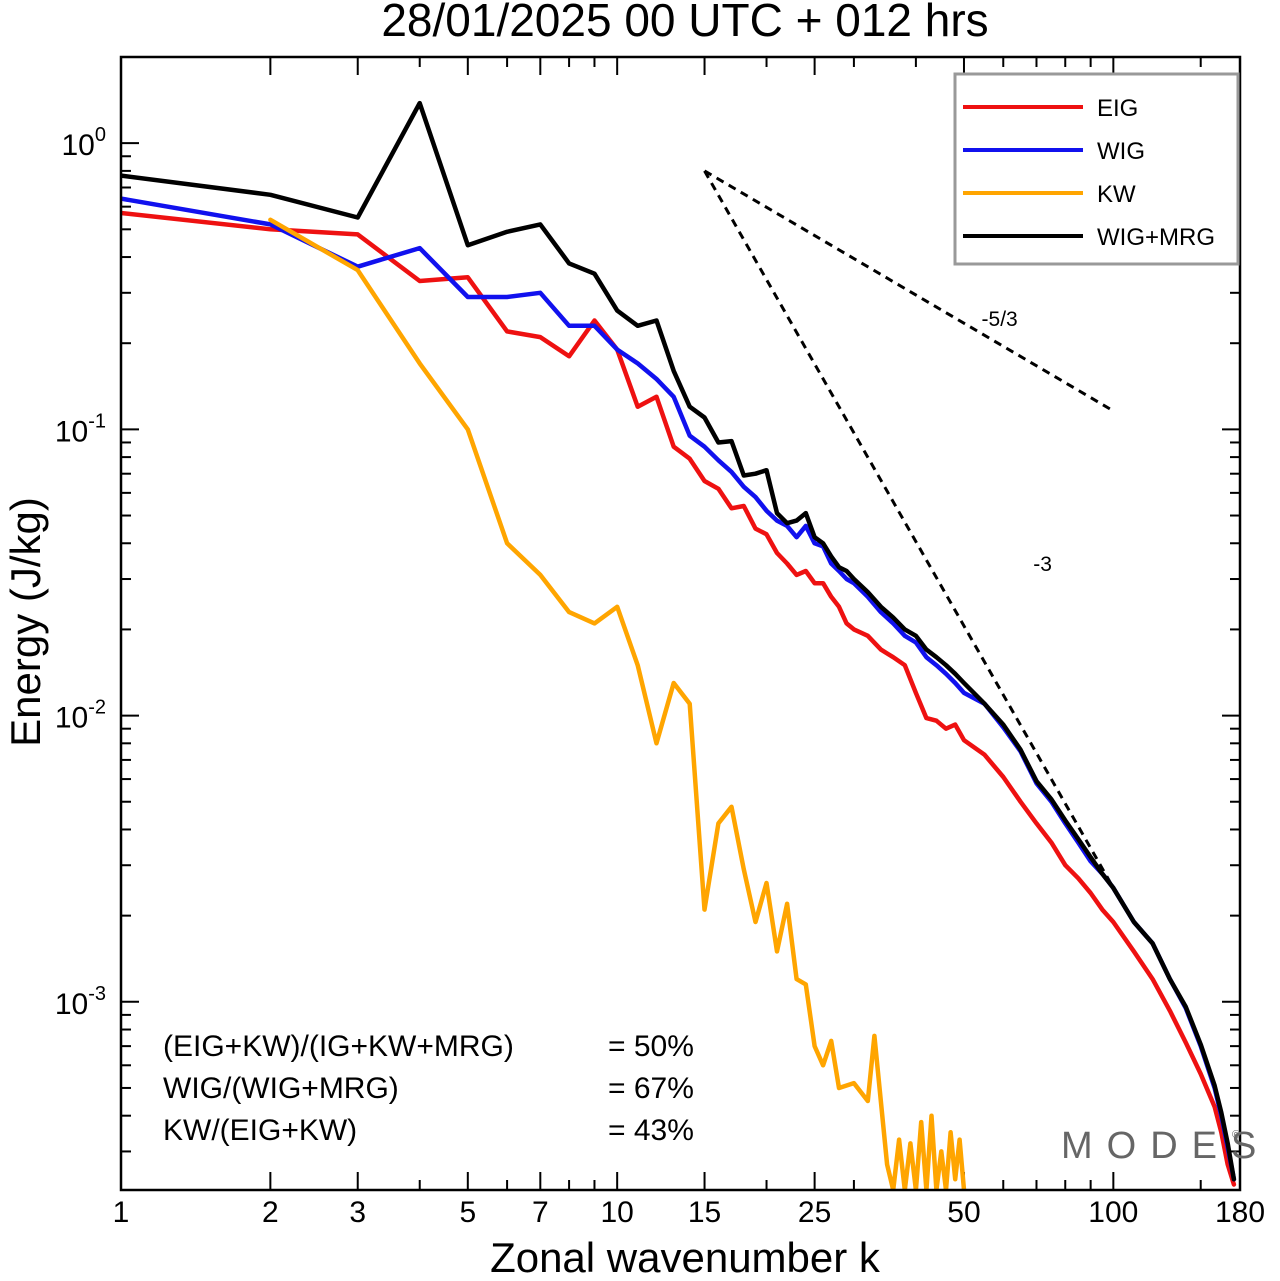  Describe the element at coordinates (909, 291) in the screenshot. I see `slope-line` at that location.